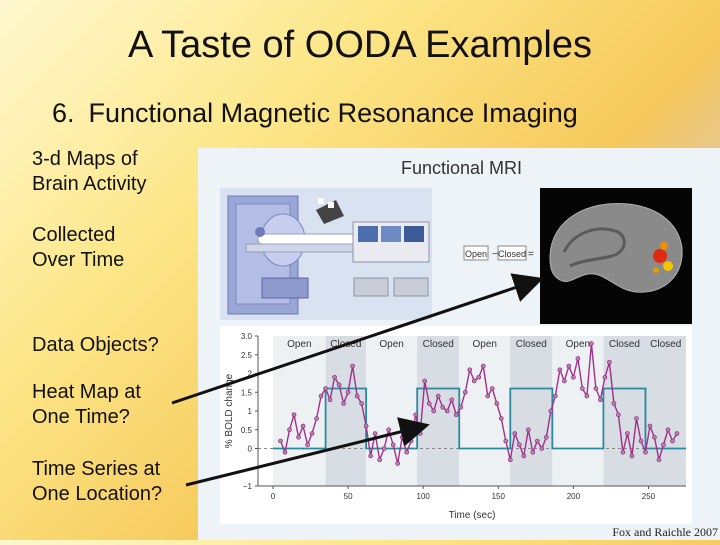 Image resolution: width=720 pixels, height=545 pixels. Describe the element at coordinates (476, 254) in the screenshot. I see `eq-open-label: Open` at that location.